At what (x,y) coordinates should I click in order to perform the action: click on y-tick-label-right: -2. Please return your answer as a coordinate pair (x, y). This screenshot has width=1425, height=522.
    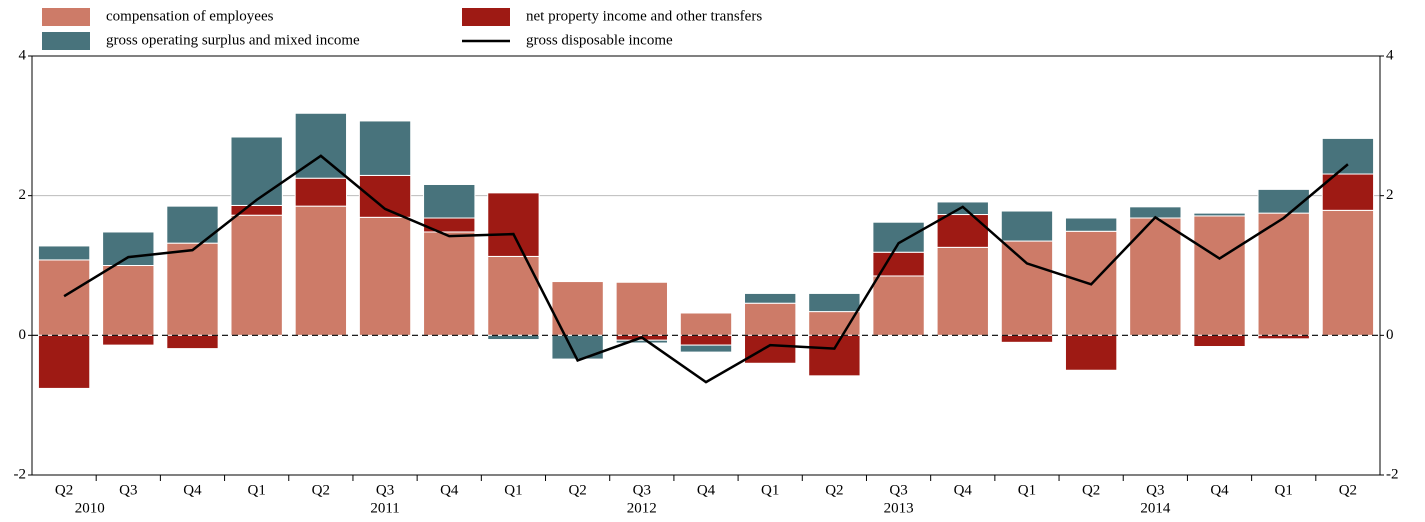
    Looking at the image, I should click on (1392, 474).